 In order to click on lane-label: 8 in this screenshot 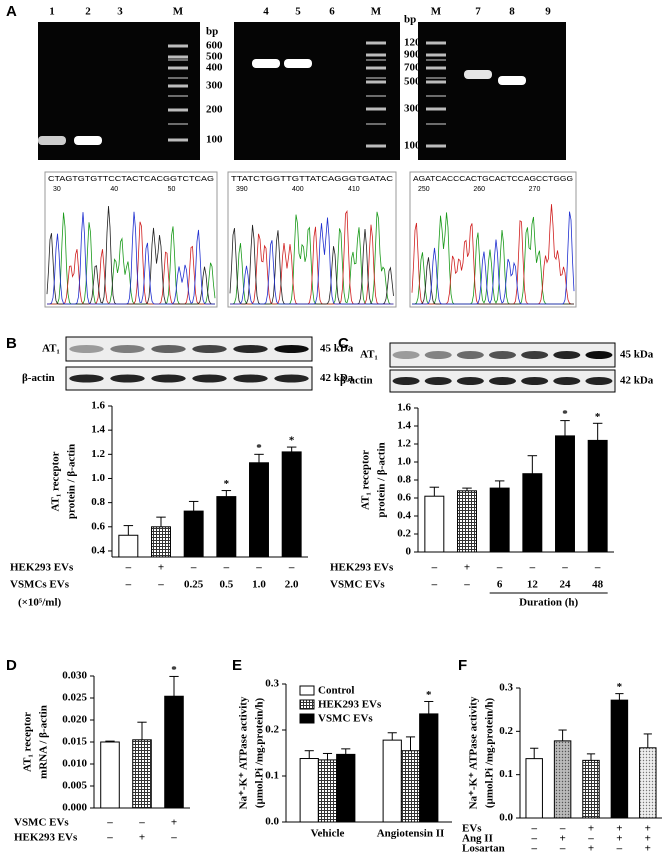, I will do `click(512, 12)`.